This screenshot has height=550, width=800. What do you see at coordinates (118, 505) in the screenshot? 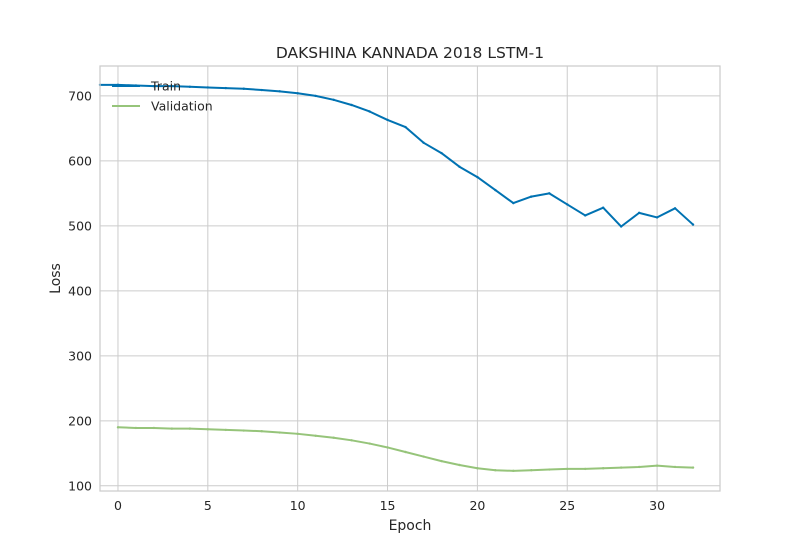
I see `x-tick-label: 0` at bounding box center [118, 505].